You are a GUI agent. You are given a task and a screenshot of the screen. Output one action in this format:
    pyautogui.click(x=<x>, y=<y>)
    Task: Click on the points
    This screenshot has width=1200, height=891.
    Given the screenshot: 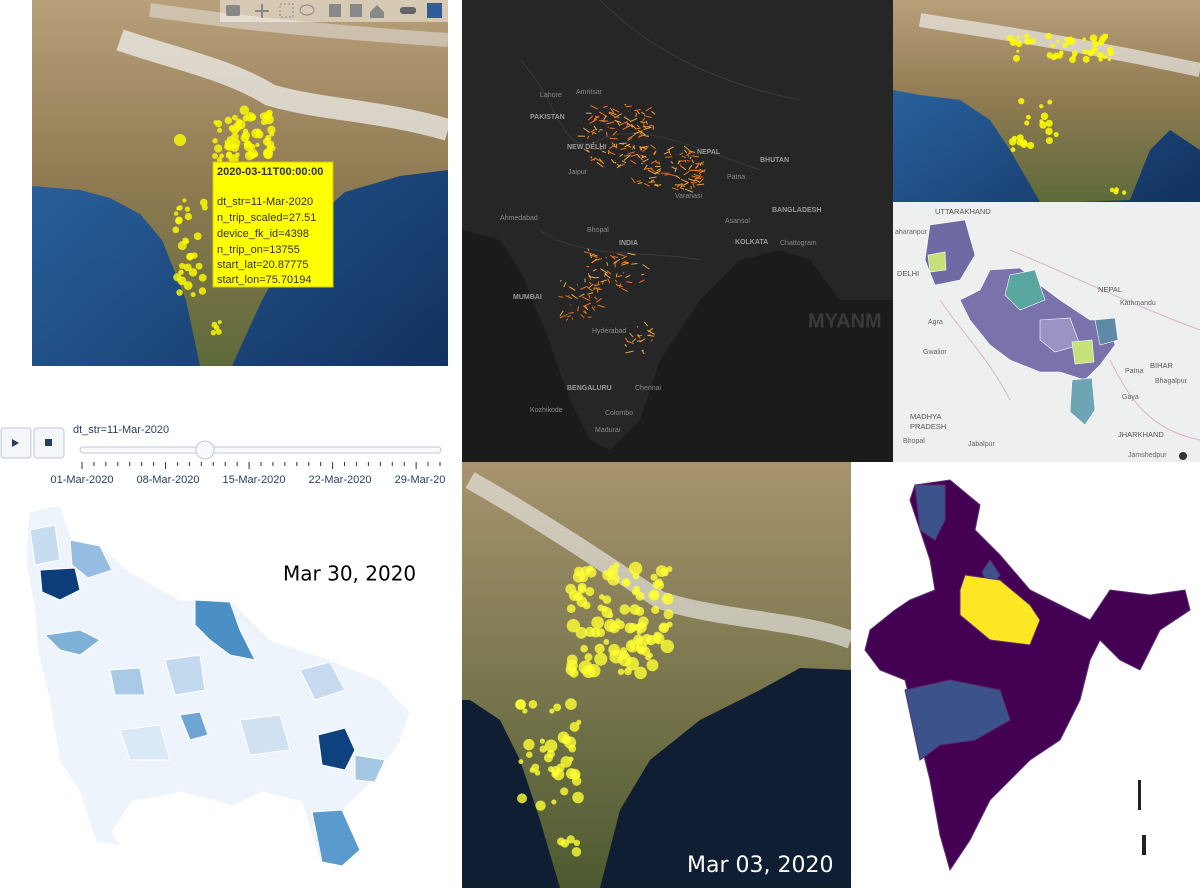 What is the action you would take?
    pyautogui.click(x=224, y=220)
    